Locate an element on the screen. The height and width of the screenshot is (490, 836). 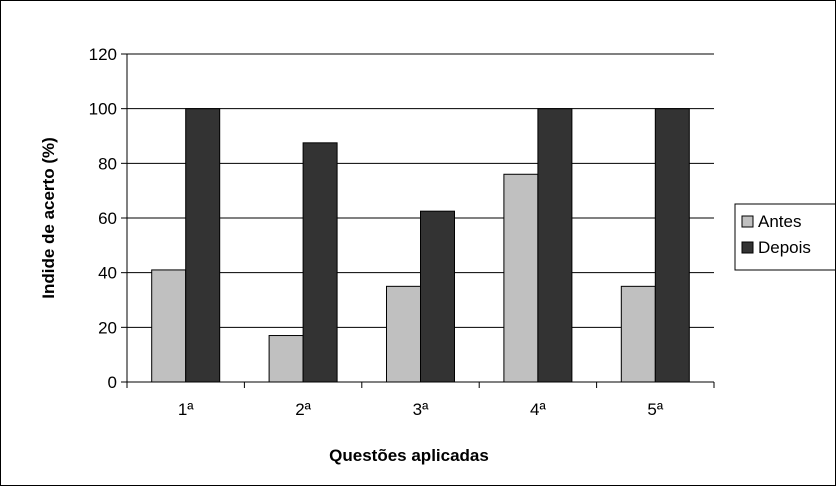
x-tick-label: 5ª is located at coordinates (655, 409).